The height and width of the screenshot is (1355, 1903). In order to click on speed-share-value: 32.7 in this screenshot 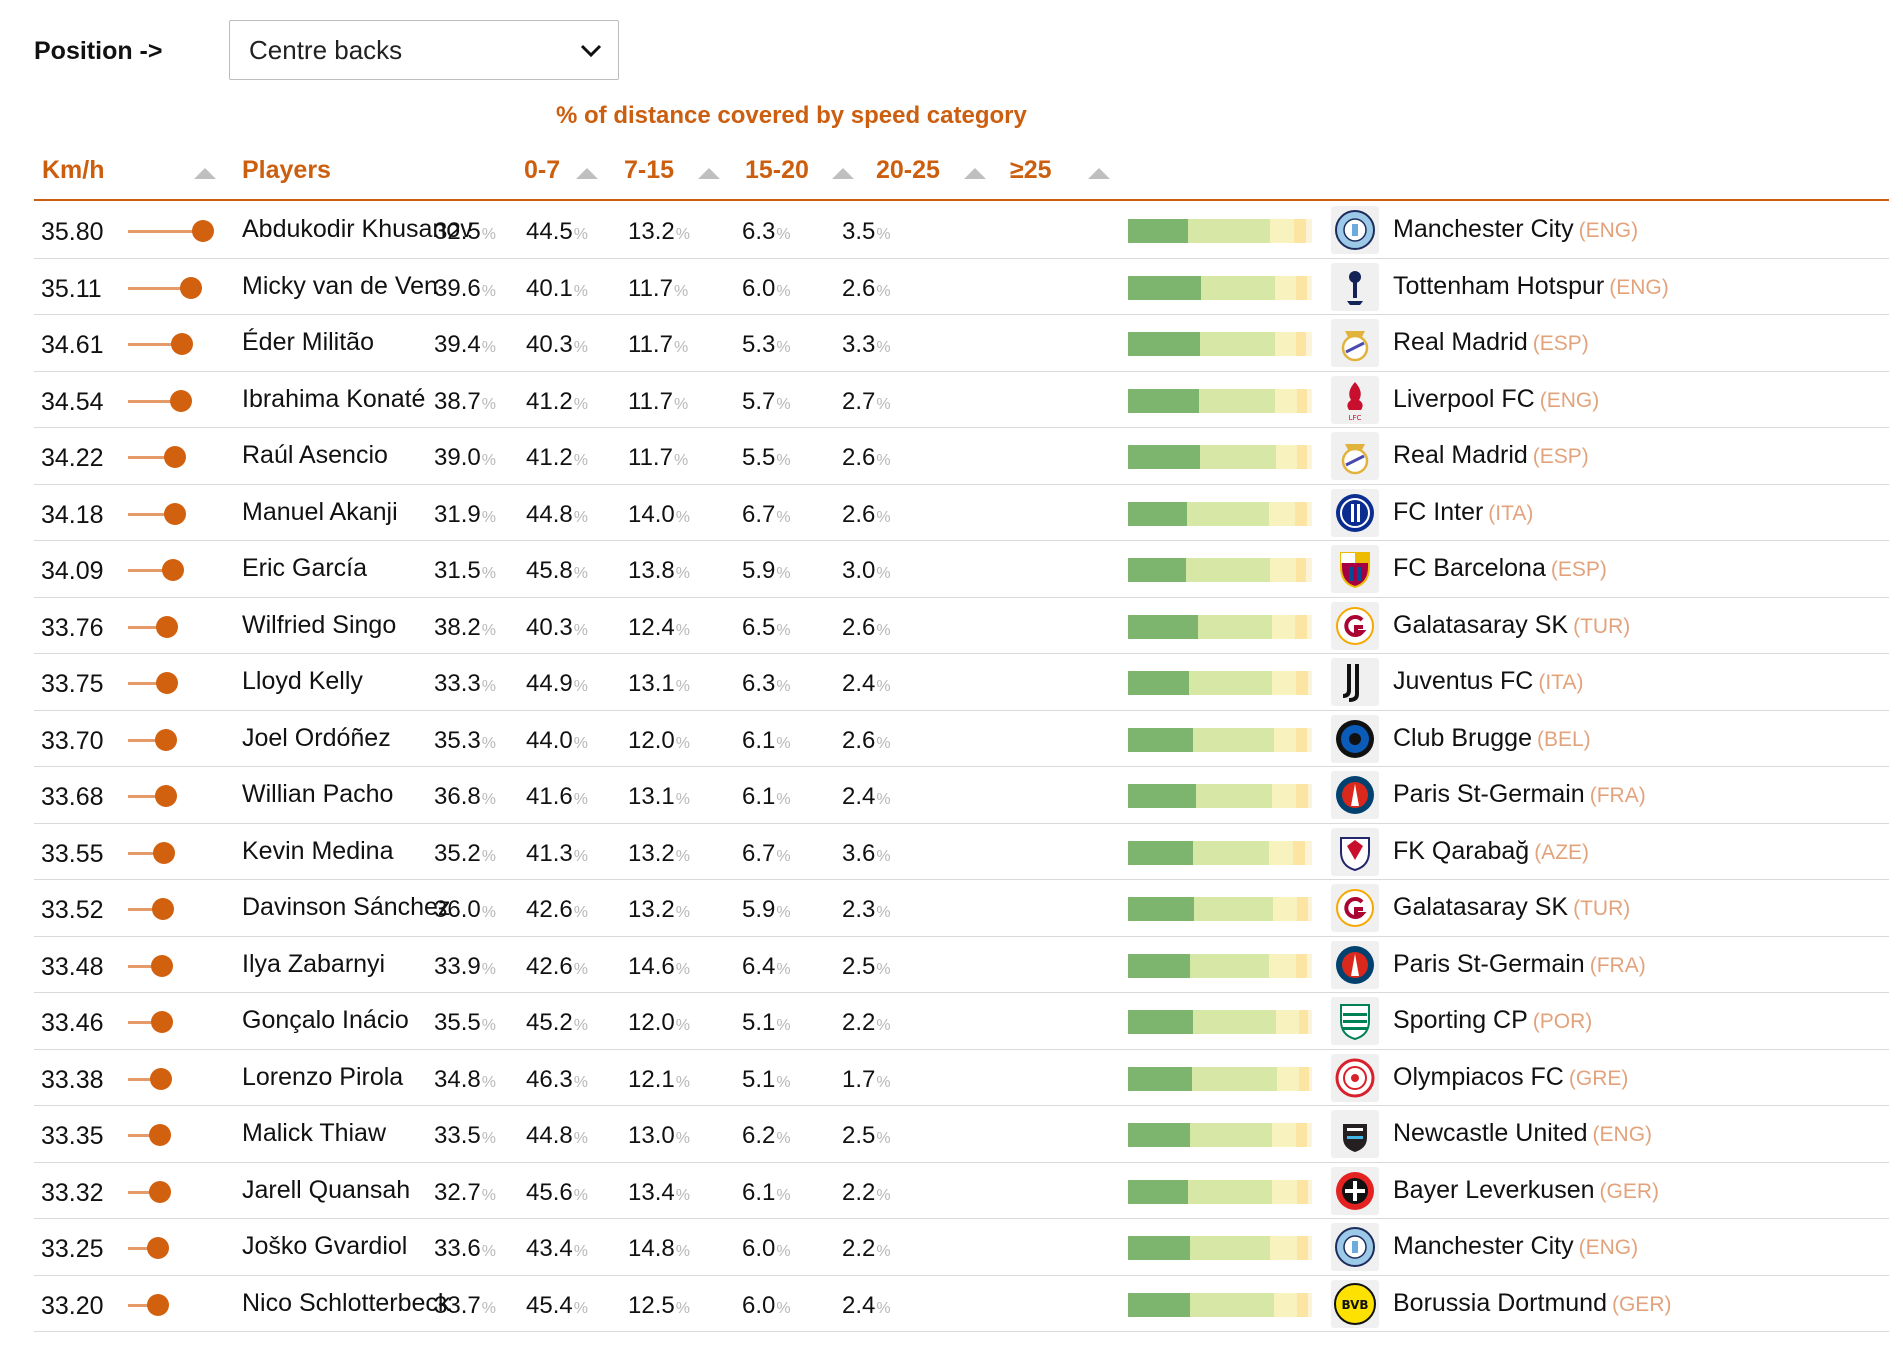, I will do `click(457, 1192)`.